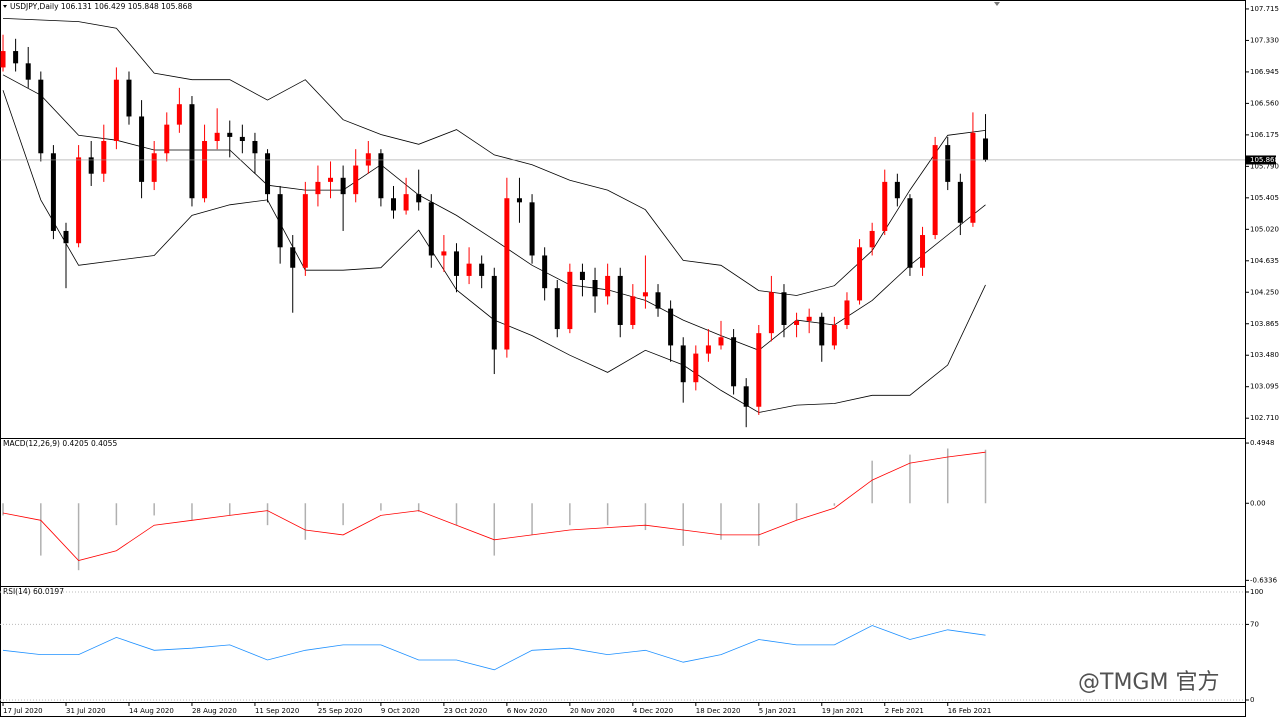 The width and height of the screenshot is (1280, 718). I want to click on x-tick-label: 6 Nov 2020, so click(527, 711).